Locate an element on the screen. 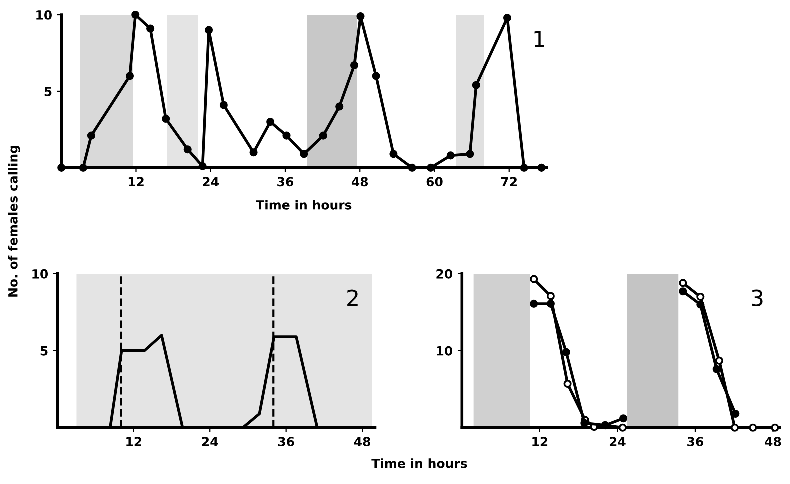 This screenshot has width=790, height=484. y-tick-label: 20 is located at coordinates (444, 274).